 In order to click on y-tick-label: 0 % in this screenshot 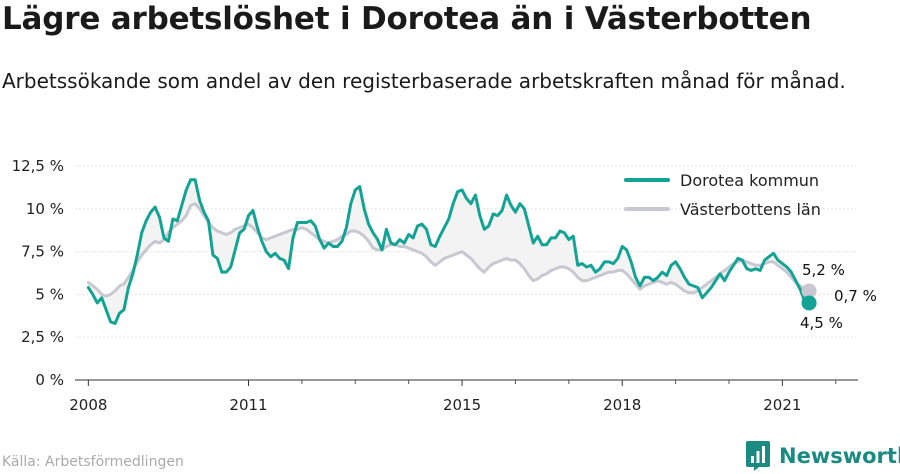, I will do `click(49, 380)`.